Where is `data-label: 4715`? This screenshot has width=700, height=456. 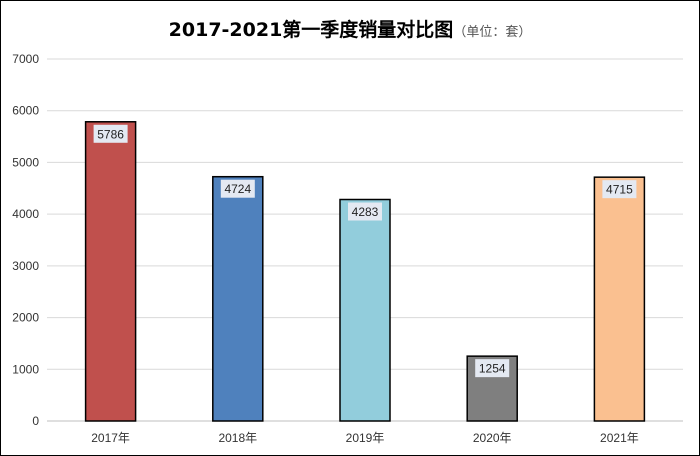 data-label: 4715 is located at coordinates (619, 190).